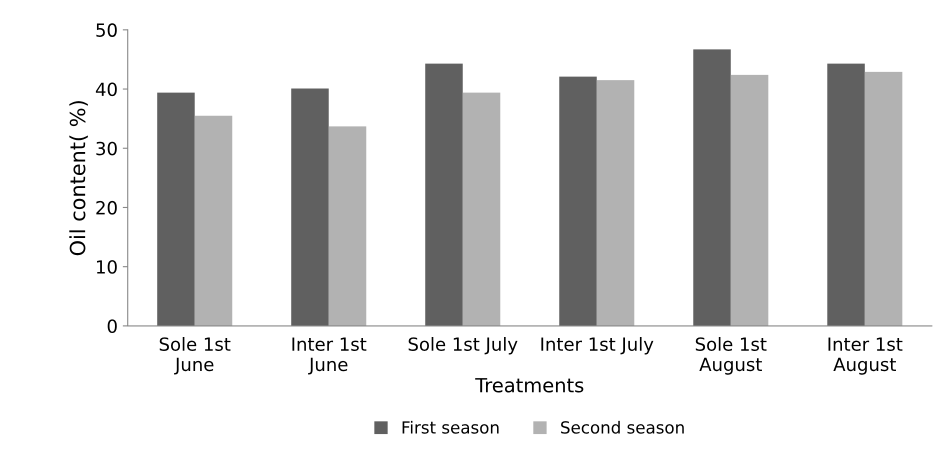 The width and height of the screenshot is (946, 459). I want to click on y-tick-label: 20, so click(106, 207).